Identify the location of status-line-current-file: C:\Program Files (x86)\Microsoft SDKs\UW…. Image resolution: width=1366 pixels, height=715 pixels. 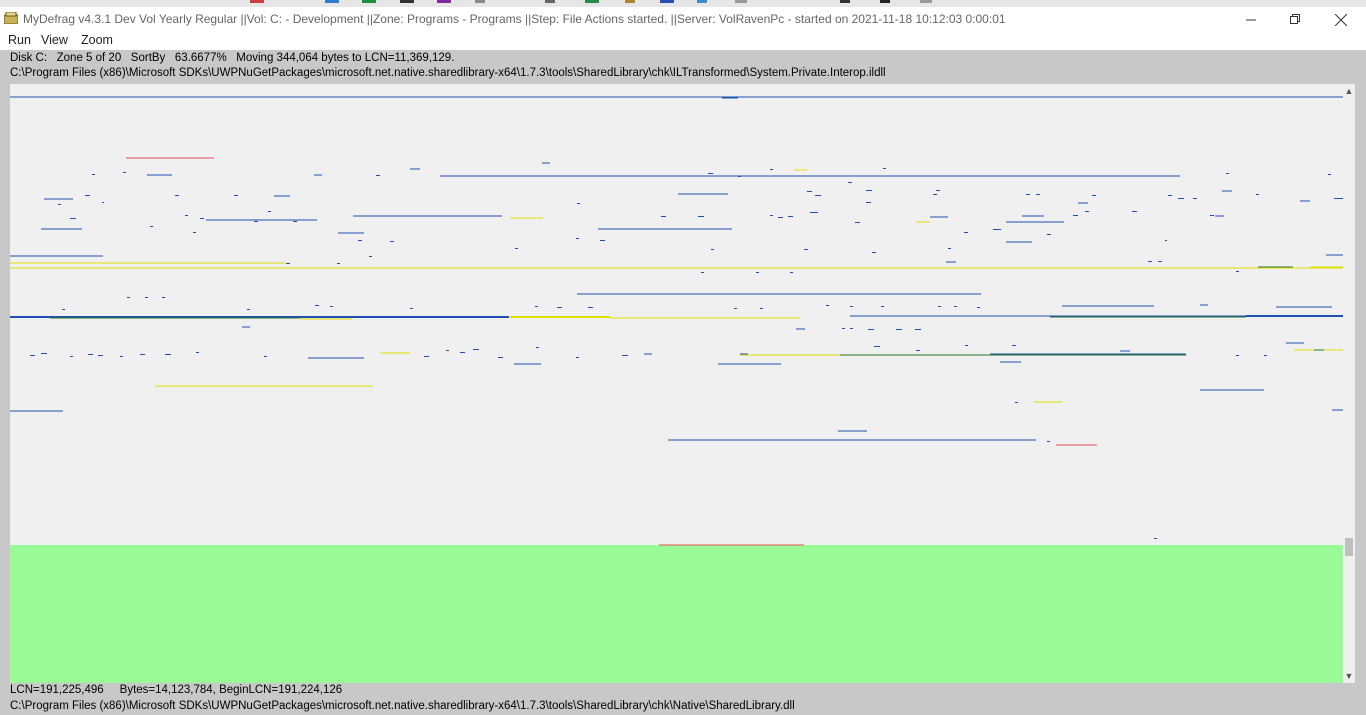
(448, 73).